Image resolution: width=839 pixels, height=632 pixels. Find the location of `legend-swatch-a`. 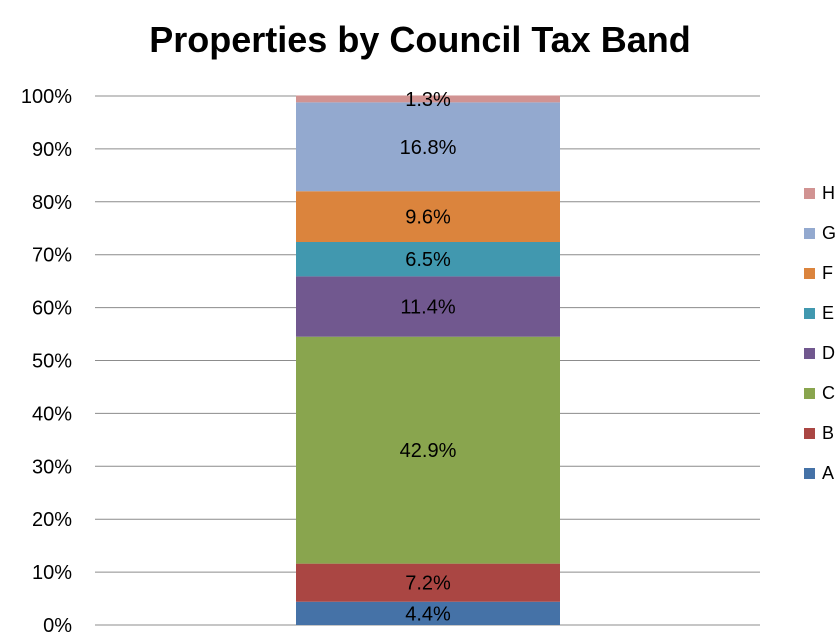

legend-swatch-a is located at coordinates (809, 473).